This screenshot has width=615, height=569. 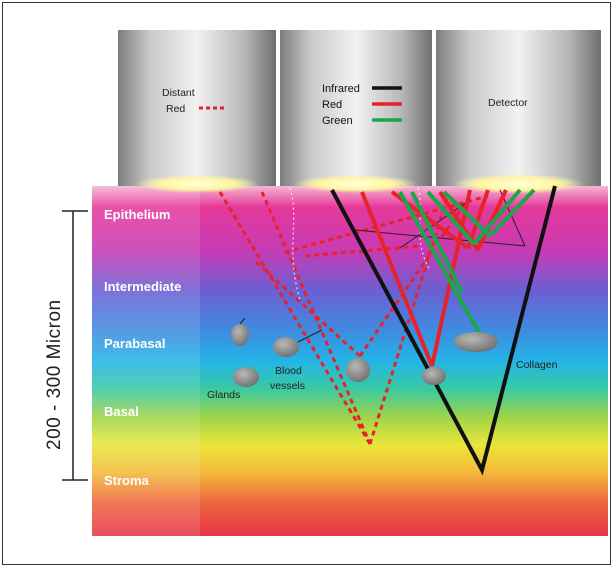 What do you see at coordinates (142, 286) in the screenshot?
I see `layer-label-intermediate: Intermediate` at bounding box center [142, 286].